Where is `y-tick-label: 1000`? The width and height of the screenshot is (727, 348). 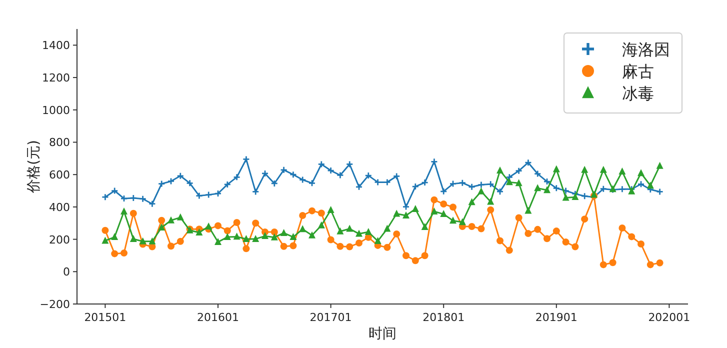
y-tick-label: 1000 is located at coordinates (56, 110).